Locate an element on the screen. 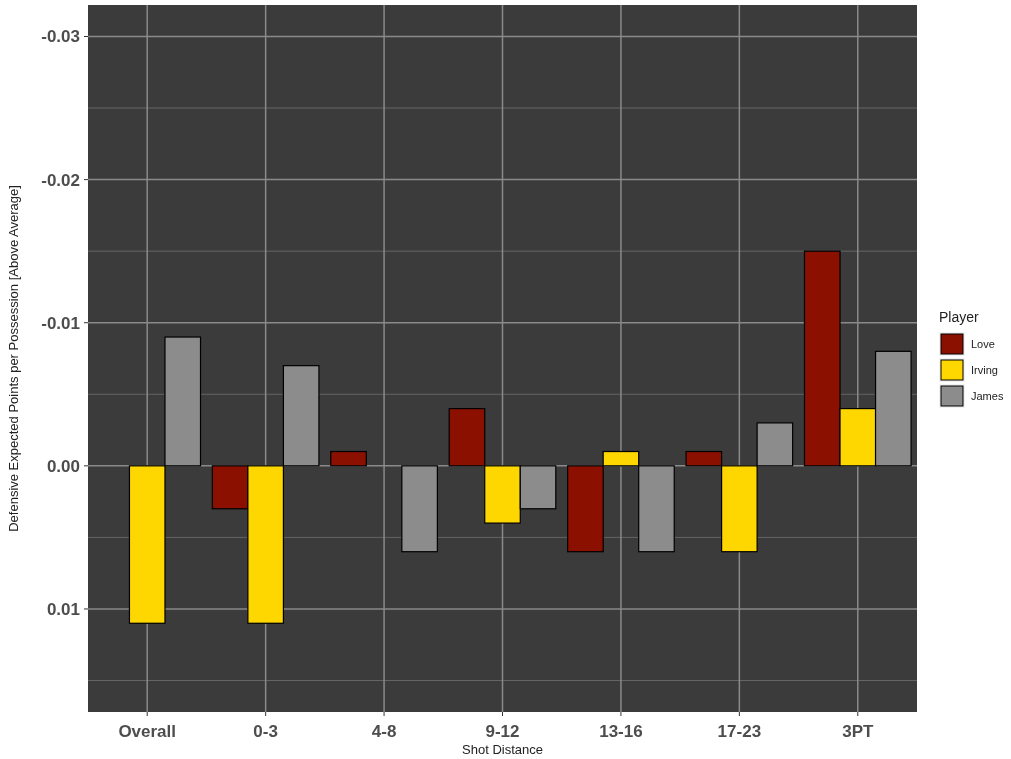 This screenshot has height=759, width=1011. legend-title: Player is located at coordinates (959, 317).